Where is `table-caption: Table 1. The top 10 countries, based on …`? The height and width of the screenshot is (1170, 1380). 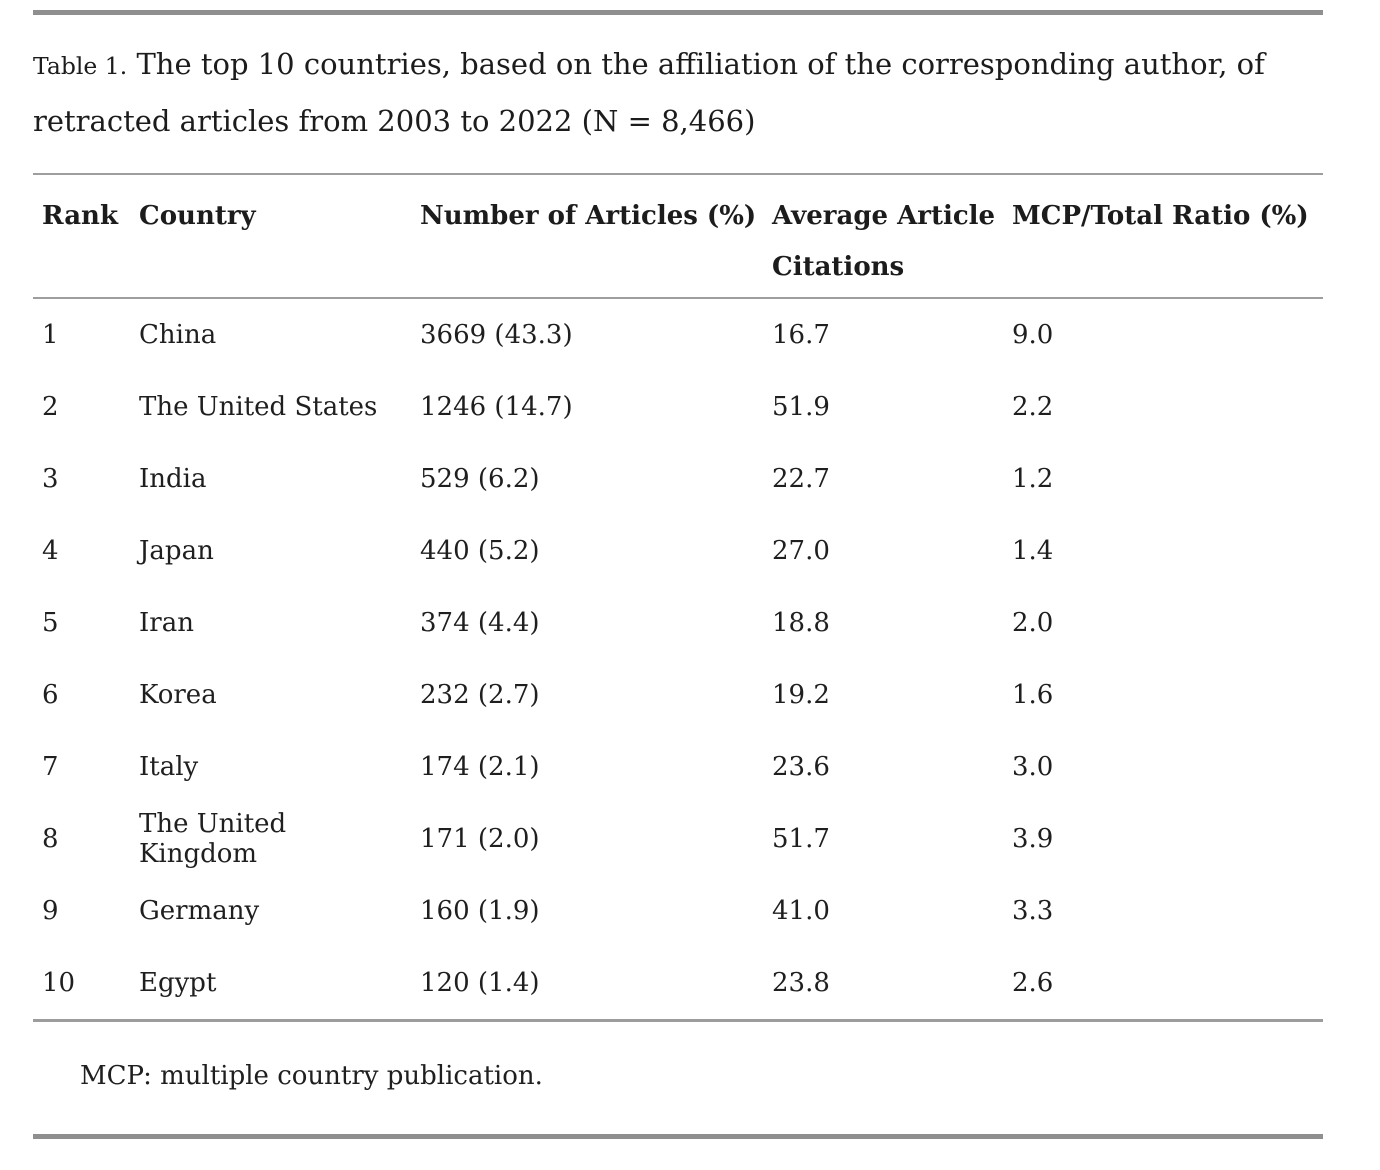
table-caption: Table 1. The top 10 countries, based on … is located at coordinates (658, 92).